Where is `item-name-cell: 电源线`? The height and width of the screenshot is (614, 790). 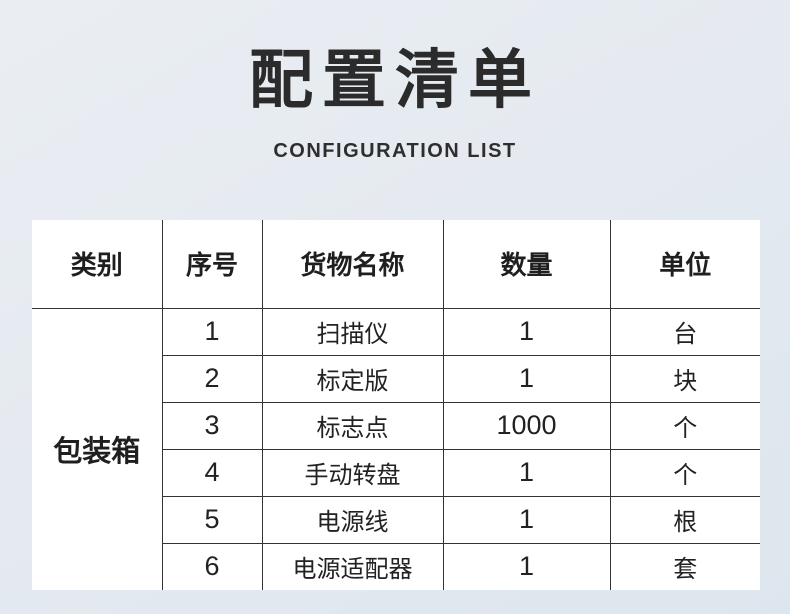 item-name-cell: 电源线 is located at coordinates (352, 519).